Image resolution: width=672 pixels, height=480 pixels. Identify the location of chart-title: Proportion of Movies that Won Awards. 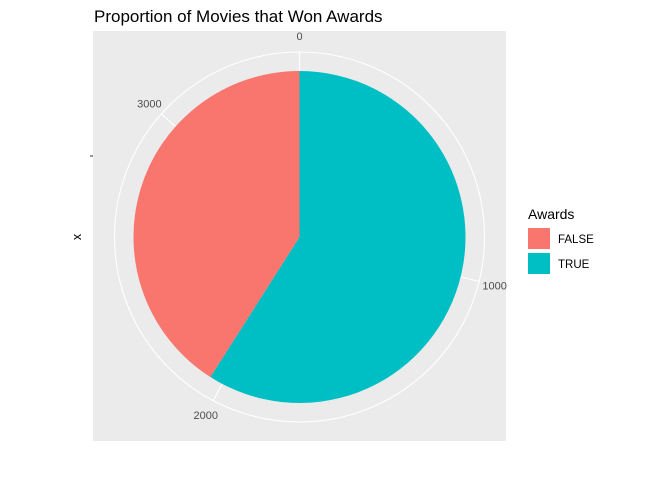
(238, 16).